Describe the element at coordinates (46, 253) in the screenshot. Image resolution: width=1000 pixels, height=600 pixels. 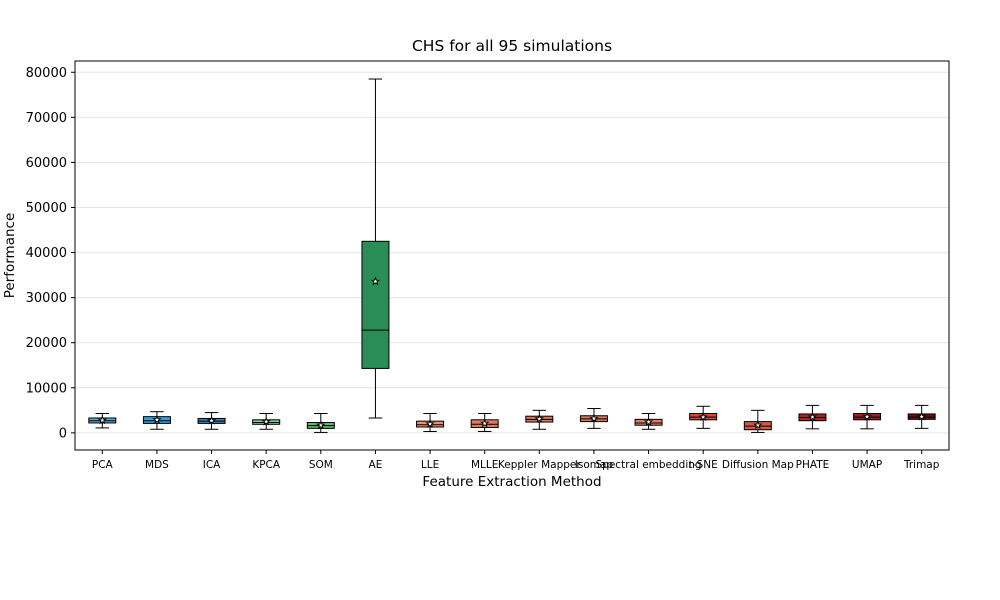
I see `y-tick-label: 40000` at that location.